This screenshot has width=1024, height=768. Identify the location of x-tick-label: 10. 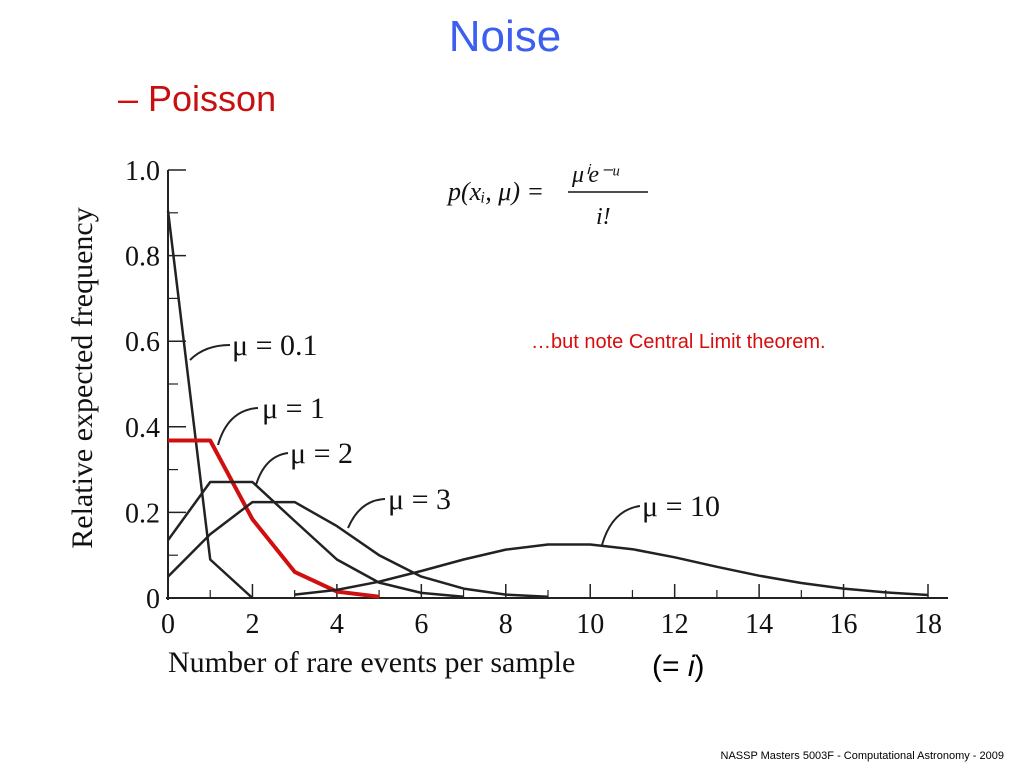
(590, 624).